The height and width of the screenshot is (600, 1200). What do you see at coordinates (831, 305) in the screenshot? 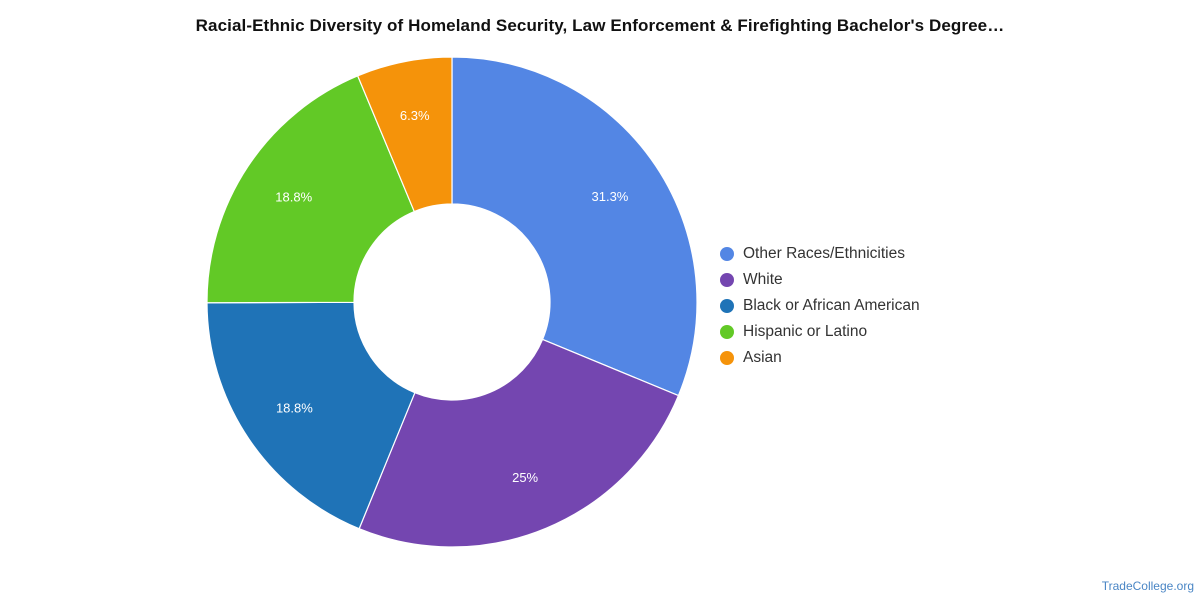
I see `legend-label: Black or African American` at bounding box center [831, 305].